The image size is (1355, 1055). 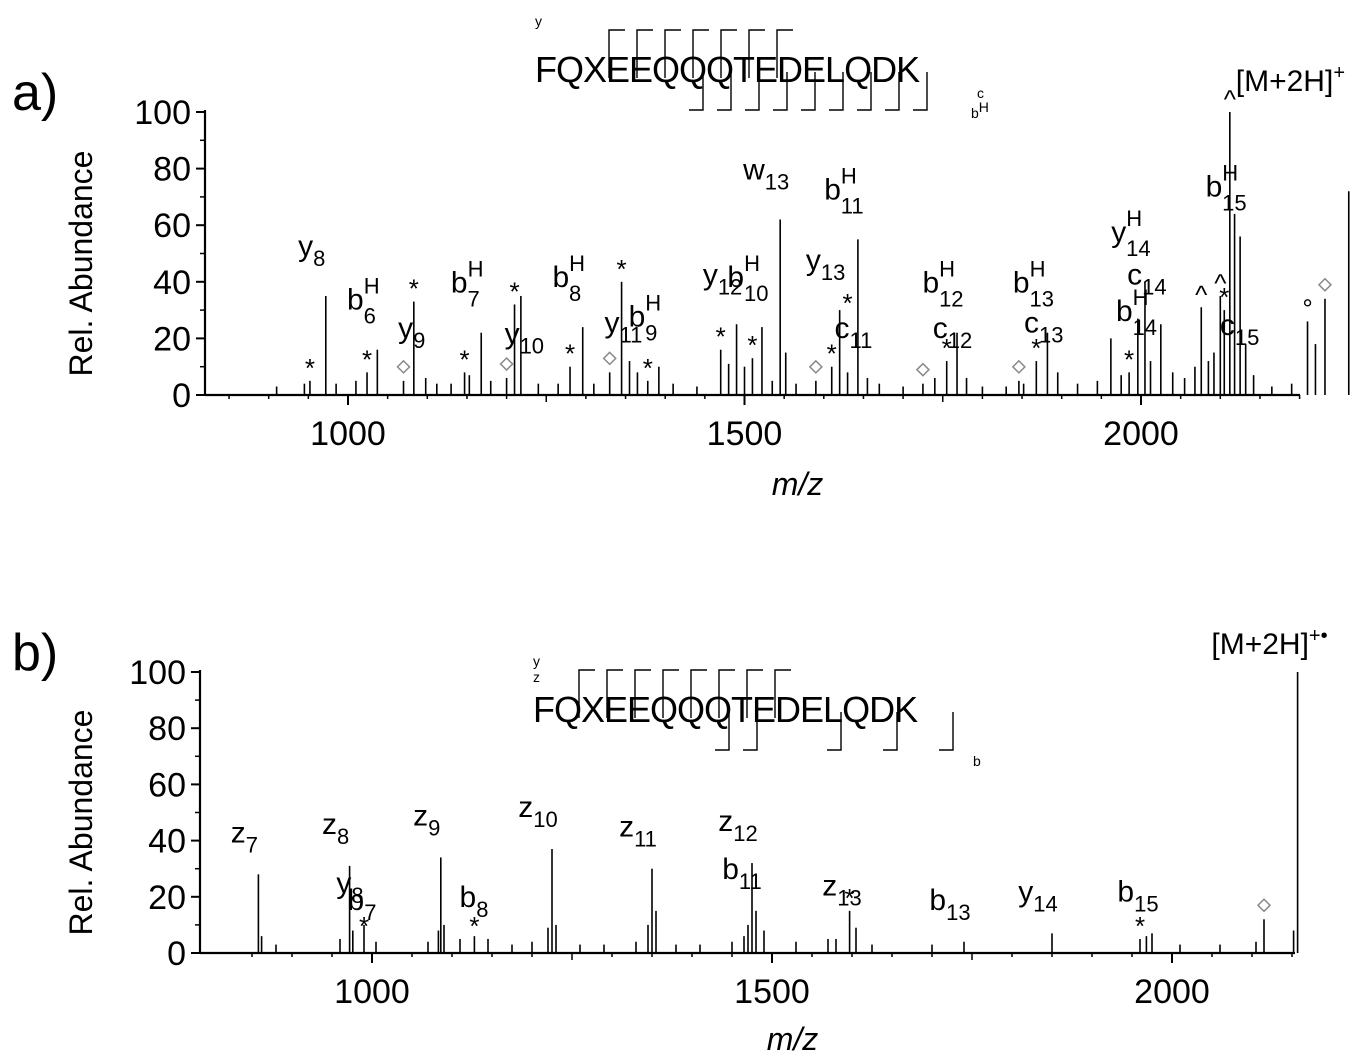 I want to click on x-tick-label: 1500, so click(x=745, y=434).